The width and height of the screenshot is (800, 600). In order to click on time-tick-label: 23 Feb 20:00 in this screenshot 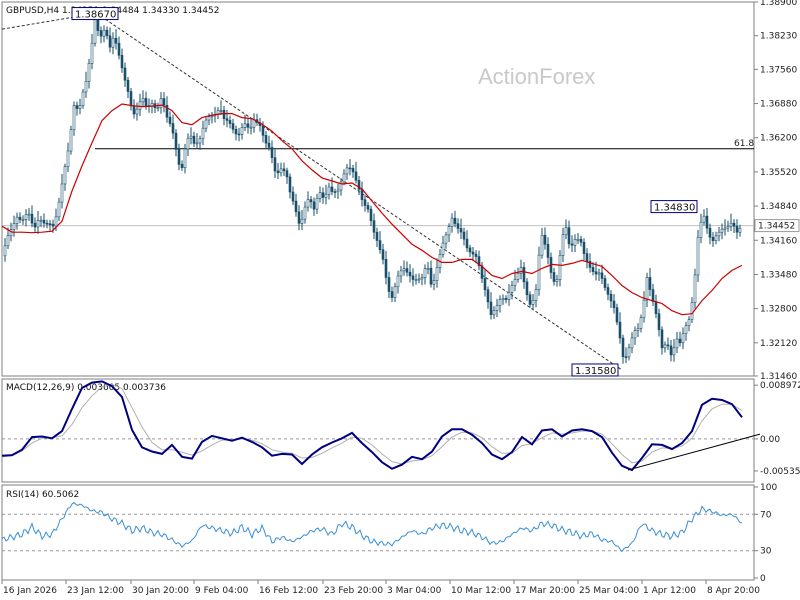, I will do `click(353, 591)`.